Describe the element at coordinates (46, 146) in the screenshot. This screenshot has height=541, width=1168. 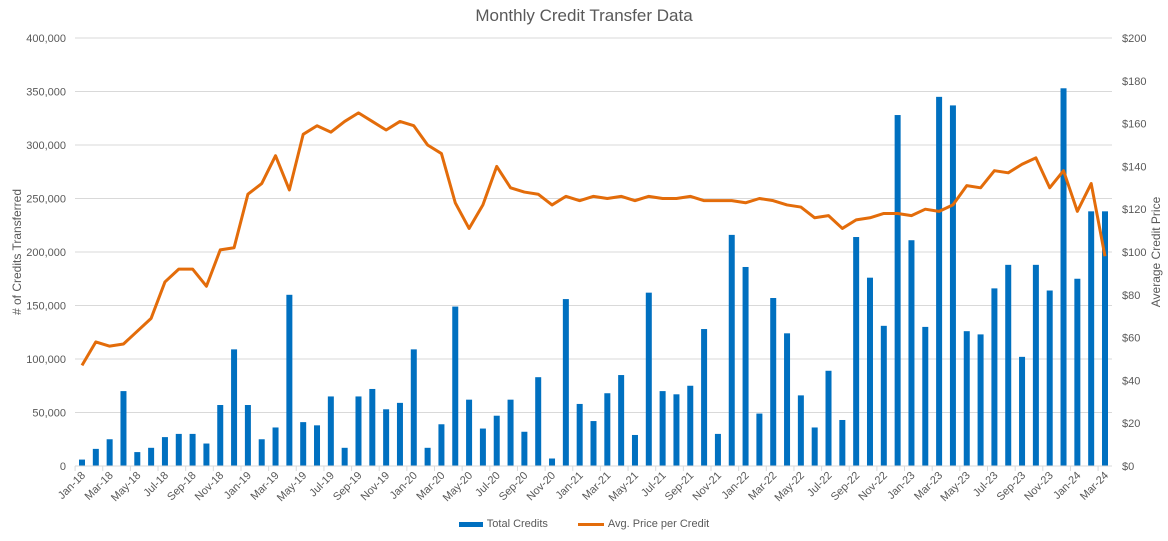
I see `y-tick-label: 300,000` at that location.